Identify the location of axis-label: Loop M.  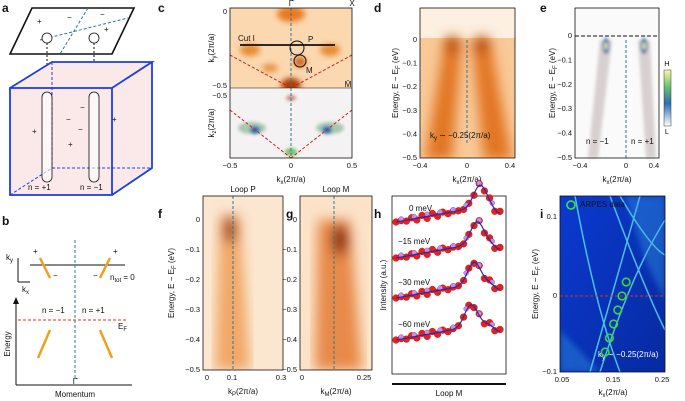
(449, 393).